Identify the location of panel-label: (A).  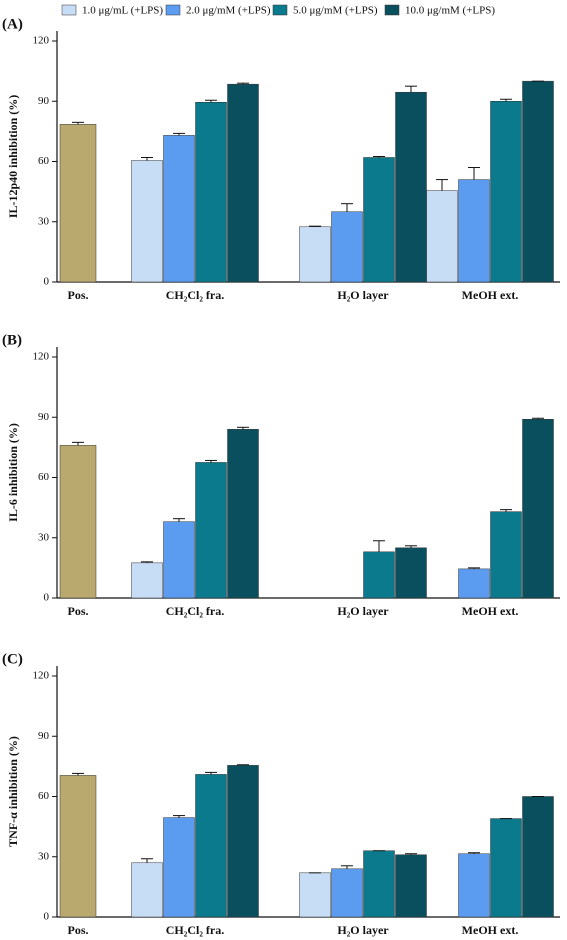
(12, 24).